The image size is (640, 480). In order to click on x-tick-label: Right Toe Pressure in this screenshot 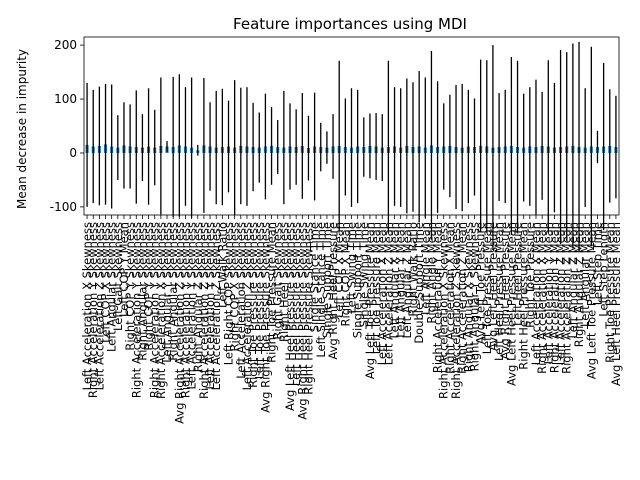, I will do `click(530, 275)`.